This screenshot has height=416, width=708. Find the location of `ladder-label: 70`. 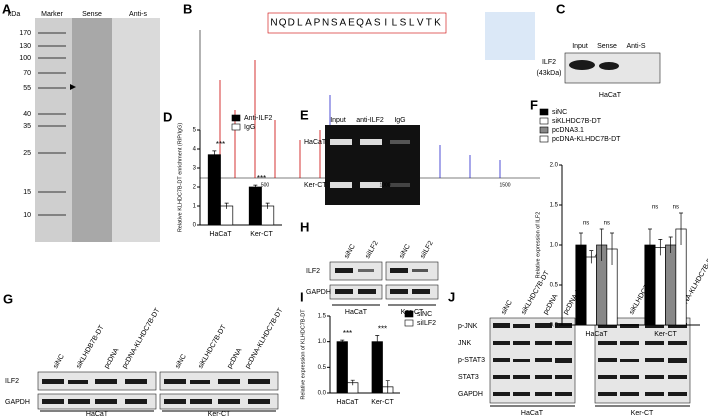

ladder-label: 70 is located at coordinates (27, 73).